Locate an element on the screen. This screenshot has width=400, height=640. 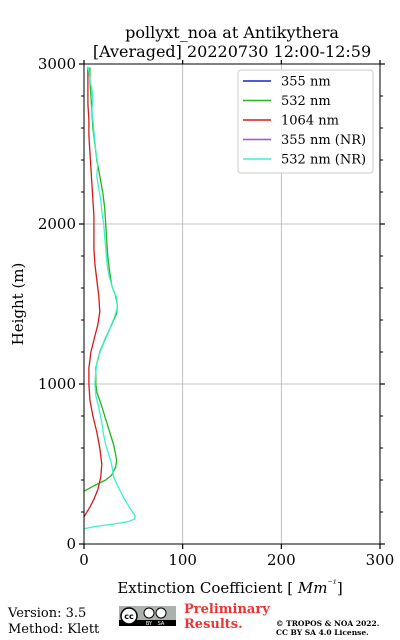
by-text: BY is located at coordinates (149, 623).